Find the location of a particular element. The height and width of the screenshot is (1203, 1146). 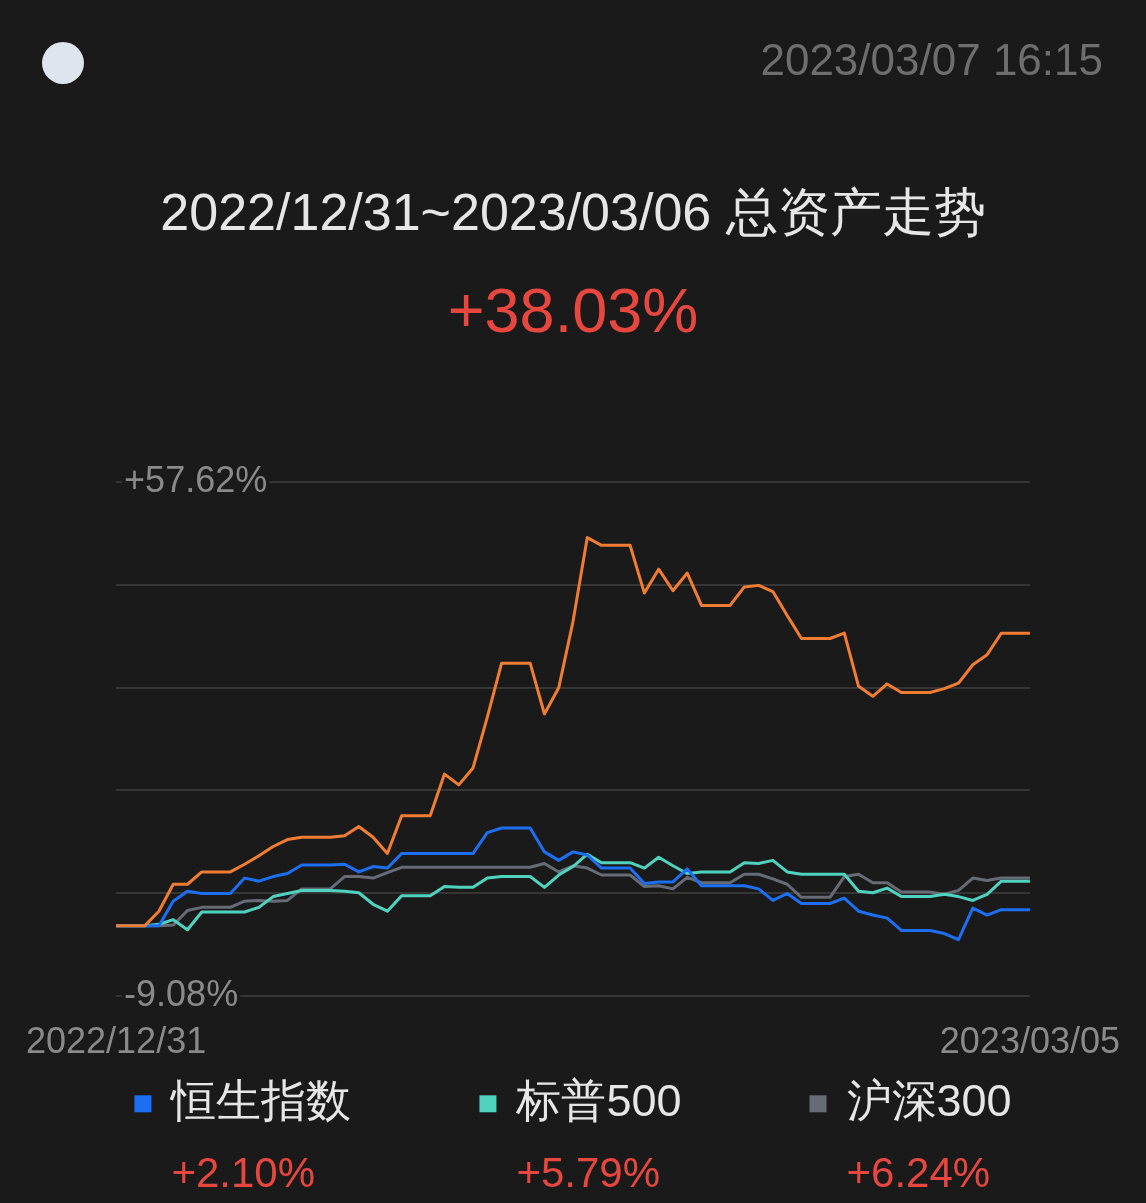

x-tick-label: 2022/12/31 is located at coordinates (116, 1041).